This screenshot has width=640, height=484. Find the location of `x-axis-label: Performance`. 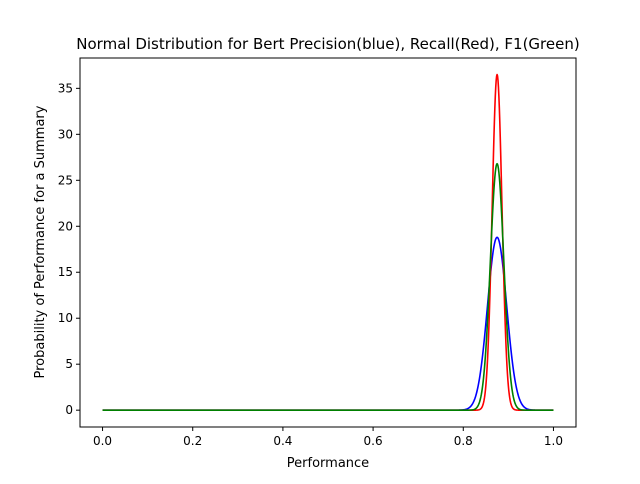

x-axis-label: Performance is located at coordinates (328, 463).